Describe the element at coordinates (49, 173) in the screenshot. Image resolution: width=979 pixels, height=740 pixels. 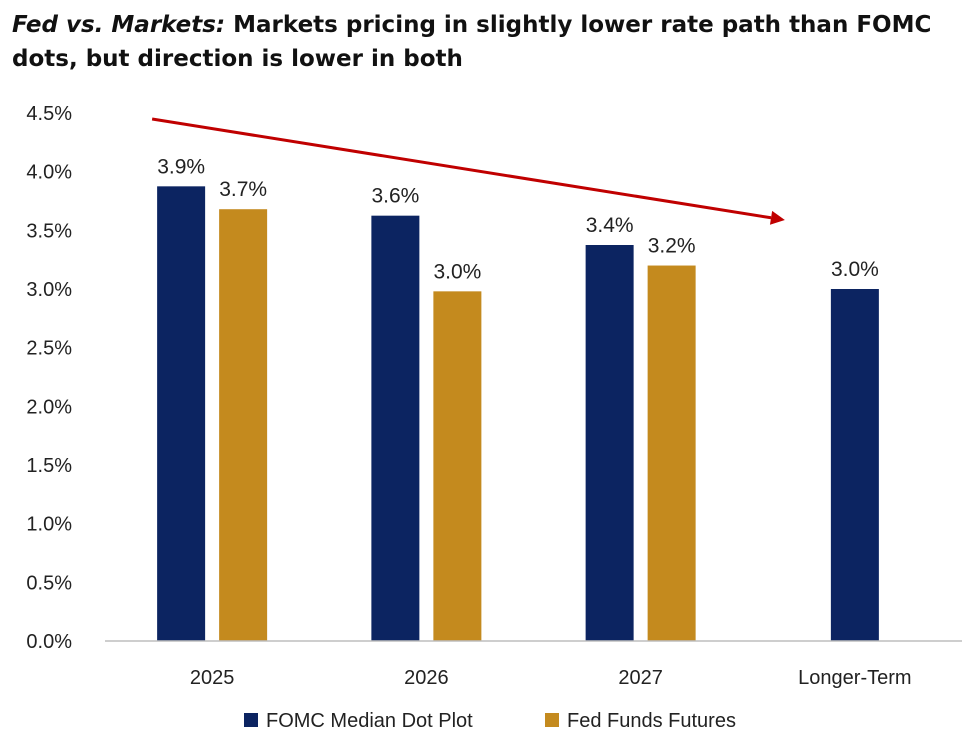
I see `y-tick-label: 4.0%` at that location.